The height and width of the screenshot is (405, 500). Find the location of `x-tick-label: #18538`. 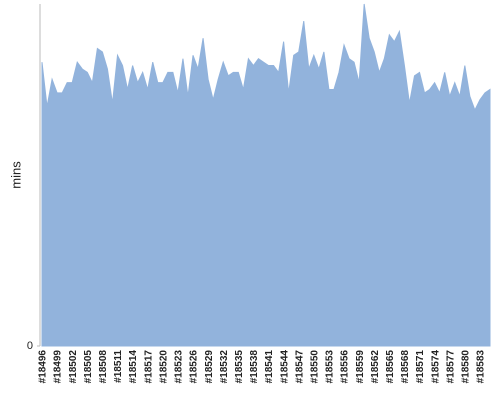

x-tick-label: #18538 is located at coordinates (254, 367).